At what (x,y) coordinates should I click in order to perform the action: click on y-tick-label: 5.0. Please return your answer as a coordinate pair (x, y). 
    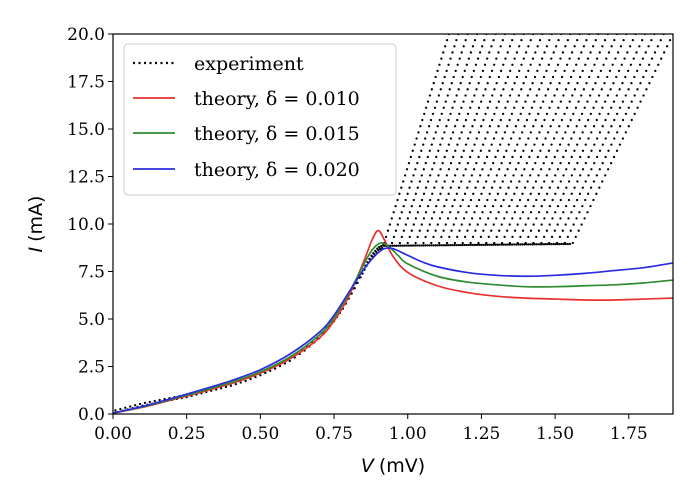
    Looking at the image, I should click on (91, 320).